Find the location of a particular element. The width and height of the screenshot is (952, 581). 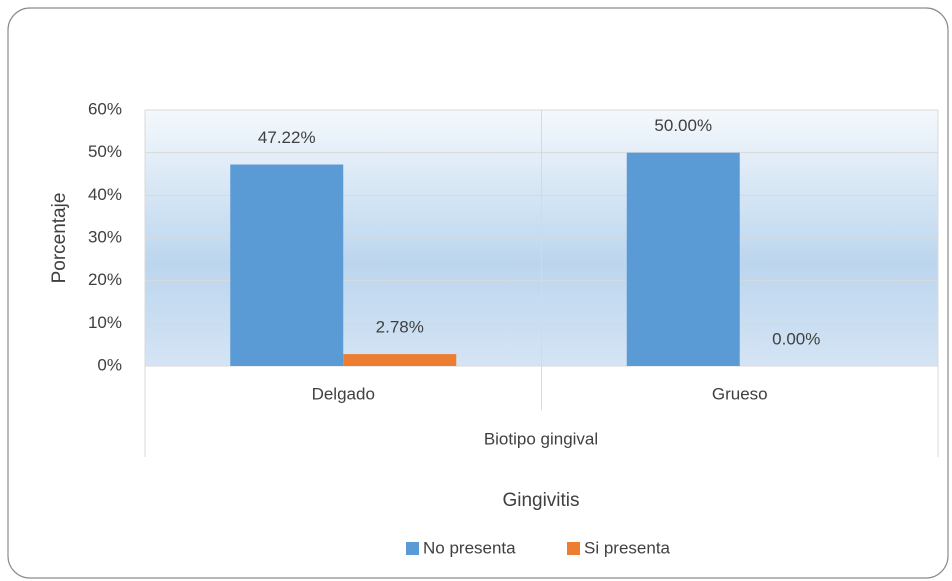

y-tick-label: 0% is located at coordinates (109, 364).